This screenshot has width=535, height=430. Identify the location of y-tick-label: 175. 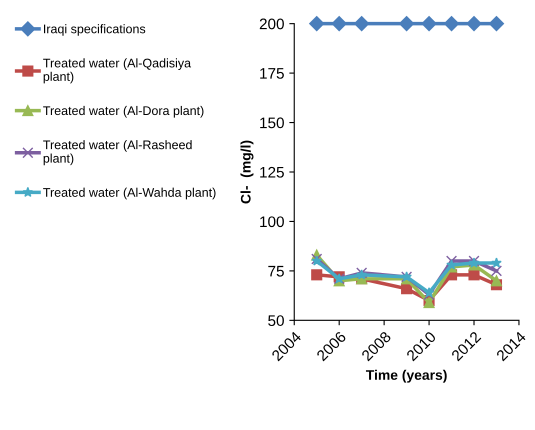
(272, 73).